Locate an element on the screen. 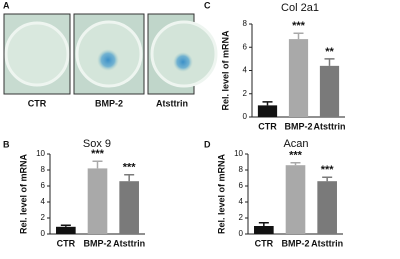 This screenshot has height=259, width=400. panel-letter: B is located at coordinates (6, 144).